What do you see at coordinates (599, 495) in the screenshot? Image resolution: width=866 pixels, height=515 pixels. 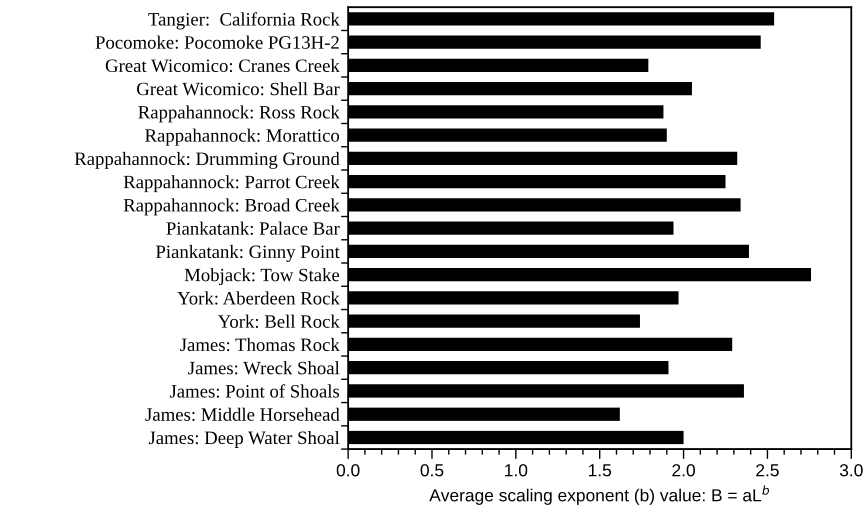 I see `x-axis-title: Average scaling exponent (b) value: B = aL$^{b}$` at bounding box center [599, 495].